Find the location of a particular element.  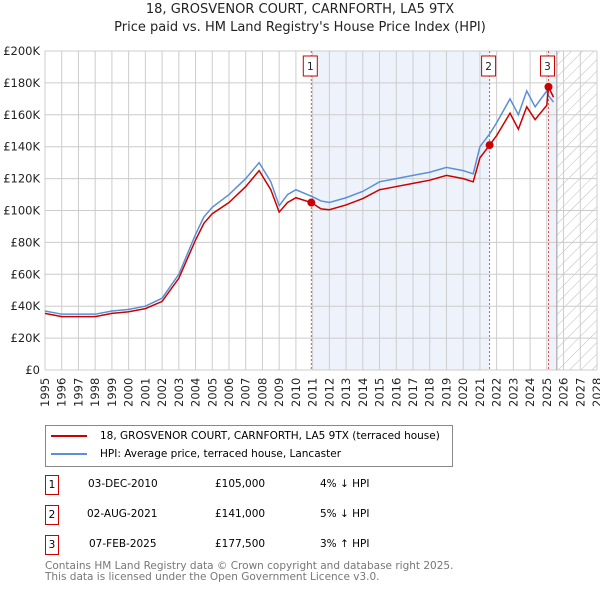

x-tick-label: 2020 is located at coordinates (463, 392).